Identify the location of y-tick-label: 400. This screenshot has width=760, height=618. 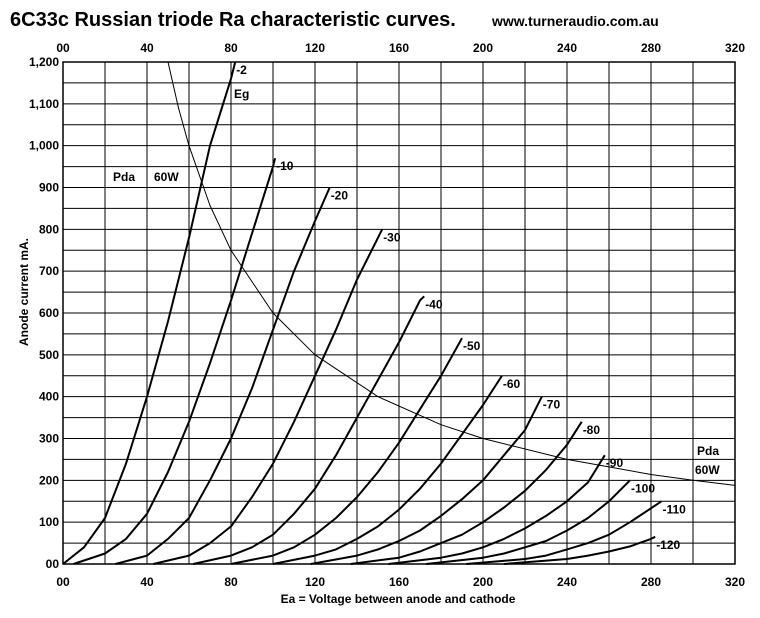
(49, 397).